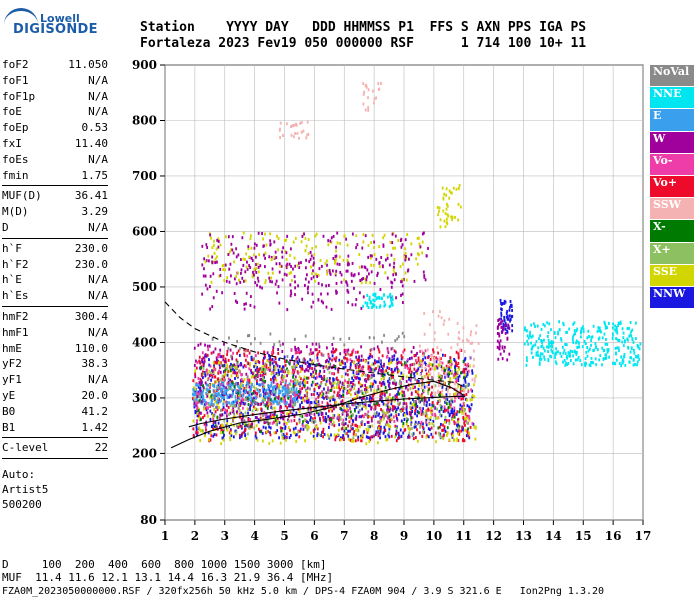  I want to click on trace-line-trace-o, so click(327, 411).